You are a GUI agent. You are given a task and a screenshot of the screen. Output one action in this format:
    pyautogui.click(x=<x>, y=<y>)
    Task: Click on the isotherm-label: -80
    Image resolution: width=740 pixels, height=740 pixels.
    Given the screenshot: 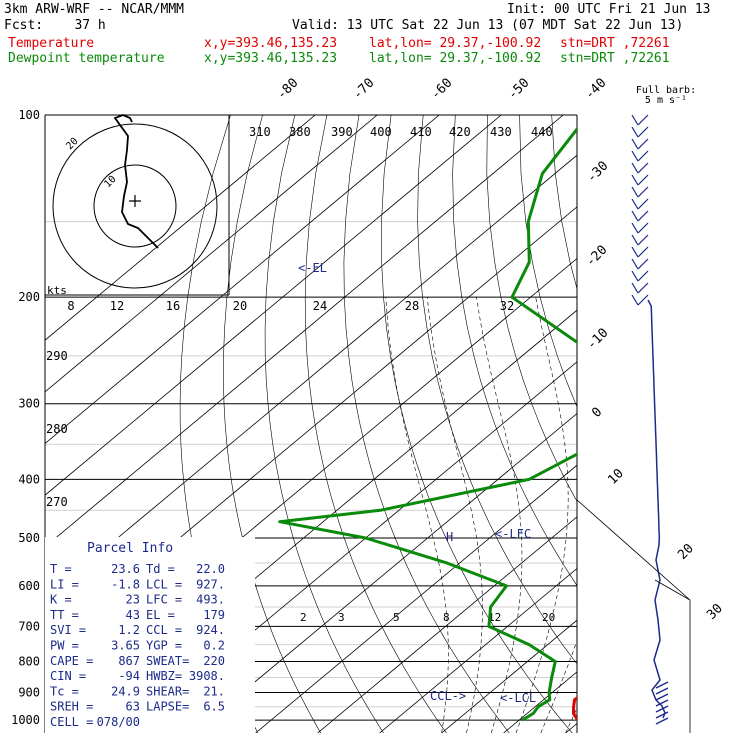 What is the action you would take?
    pyautogui.click(x=287, y=89)
    